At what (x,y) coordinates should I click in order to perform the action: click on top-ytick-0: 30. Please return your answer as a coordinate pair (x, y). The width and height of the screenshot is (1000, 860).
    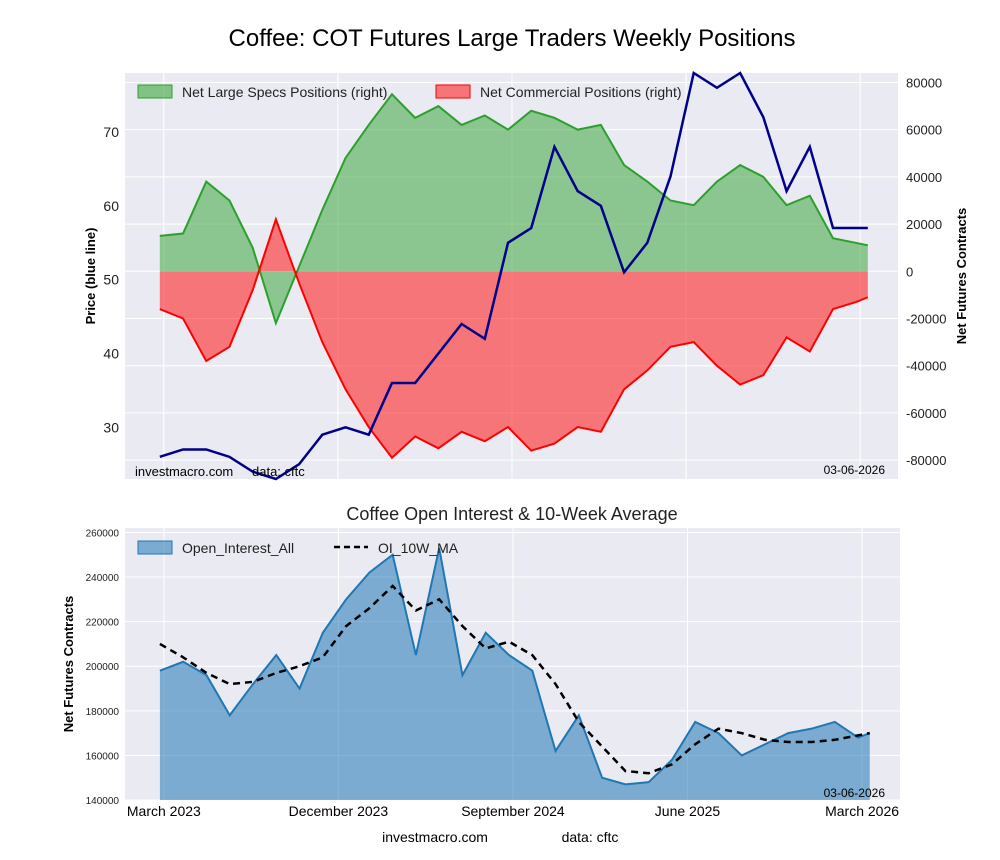
    Looking at the image, I should click on (111, 427).